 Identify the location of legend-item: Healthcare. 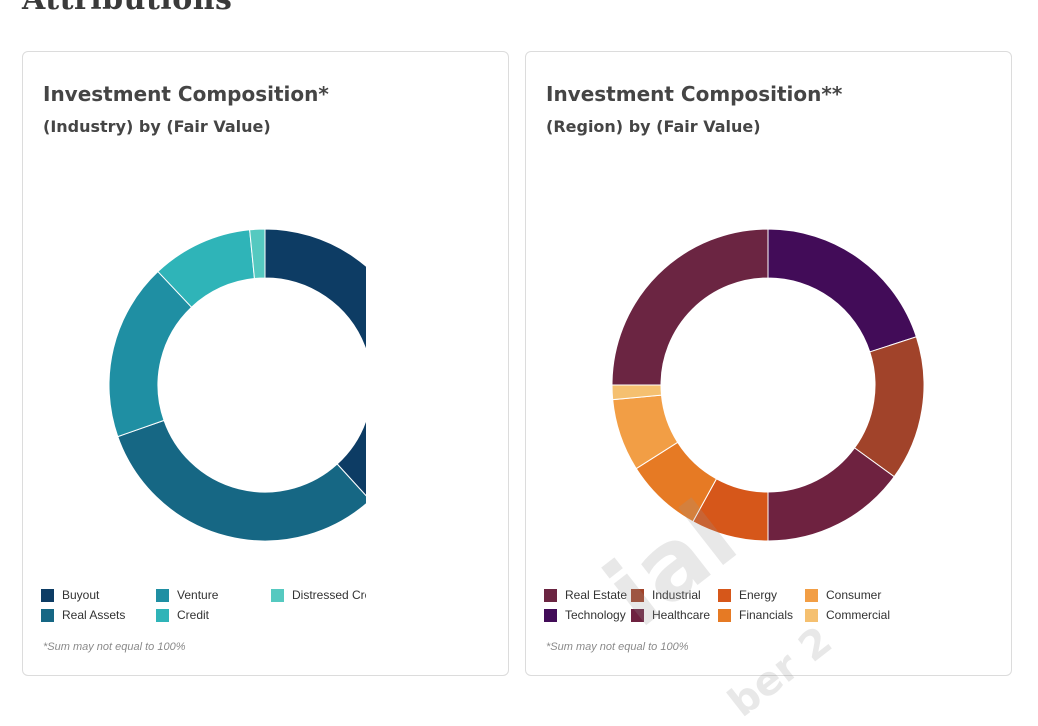
(670, 615).